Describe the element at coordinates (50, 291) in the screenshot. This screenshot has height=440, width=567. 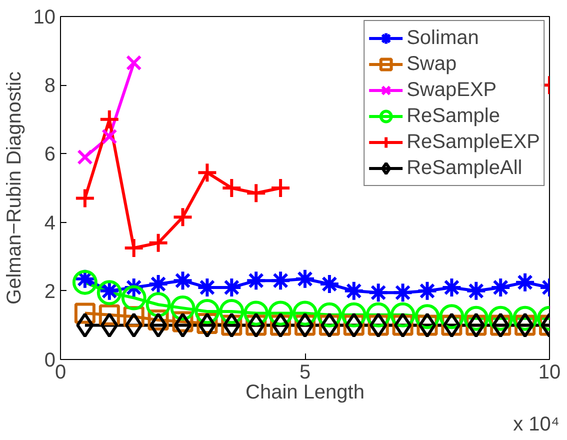
I see `y-tick-label: 2` at that location.